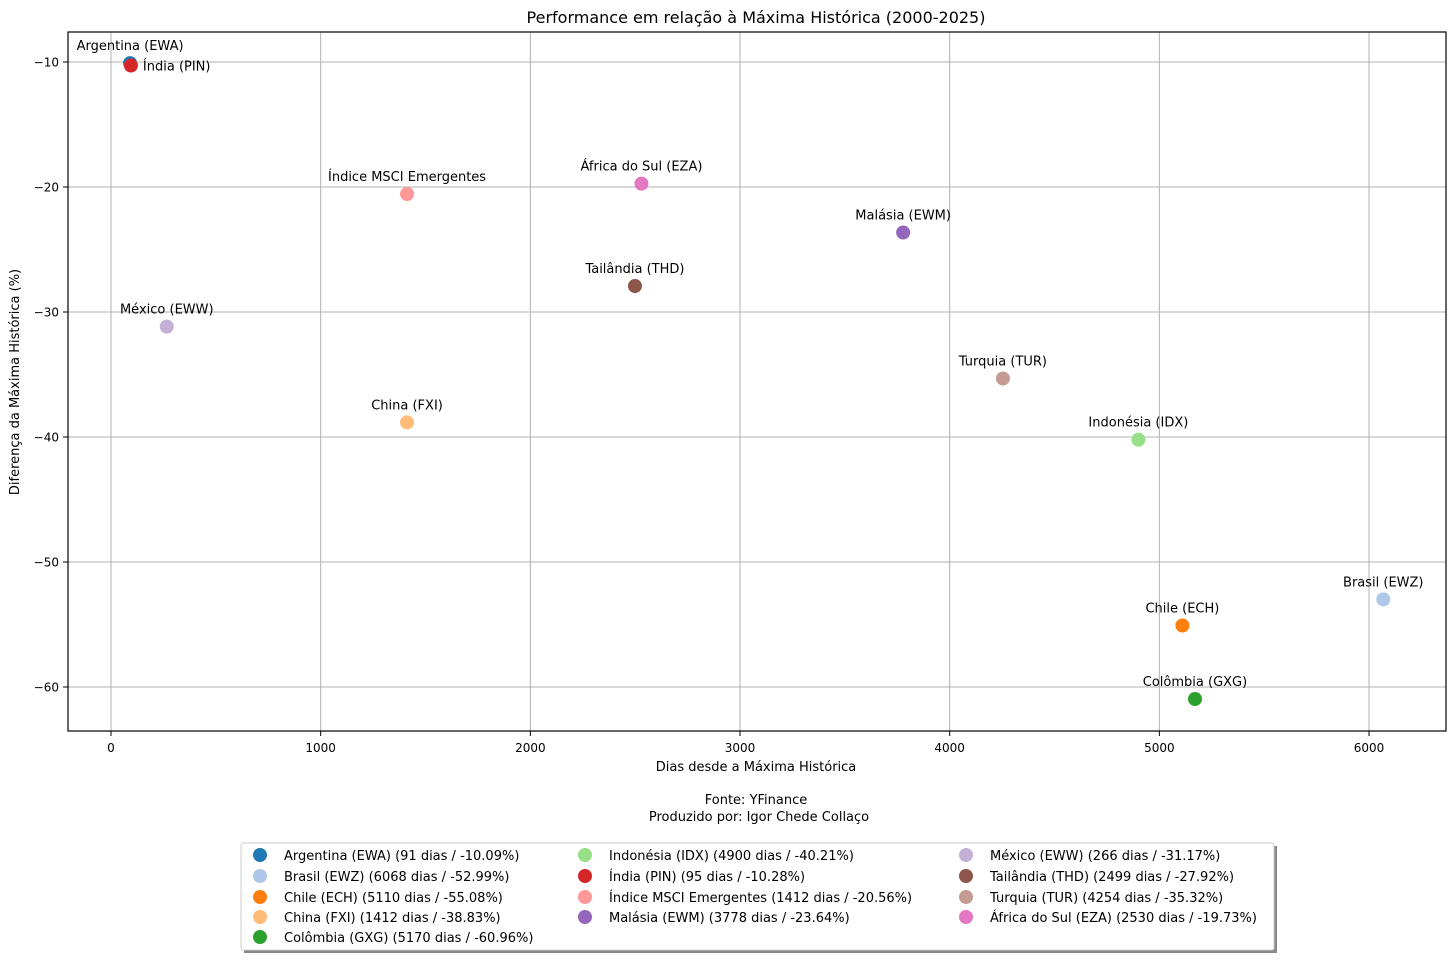  I want to click on legend-box, so click(757, 896).